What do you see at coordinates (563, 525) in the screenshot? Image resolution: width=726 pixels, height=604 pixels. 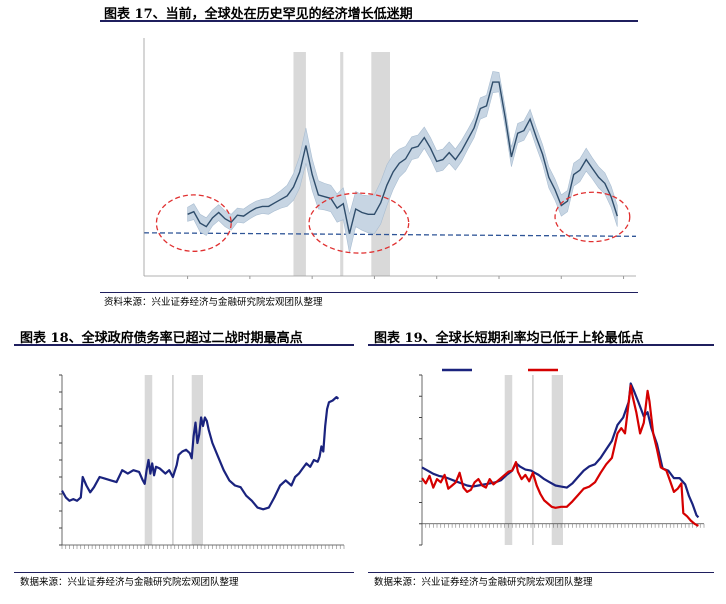 I see `fig19-x-minor-ticks` at bounding box center [563, 525].